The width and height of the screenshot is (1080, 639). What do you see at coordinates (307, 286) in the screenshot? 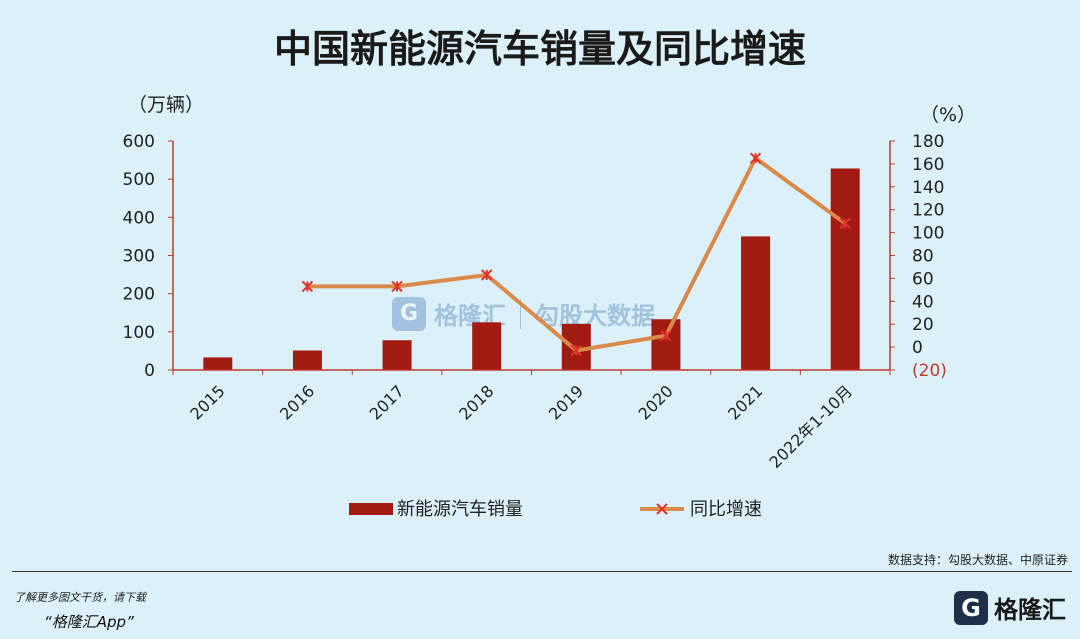
I see `growth-point-2016` at bounding box center [307, 286].